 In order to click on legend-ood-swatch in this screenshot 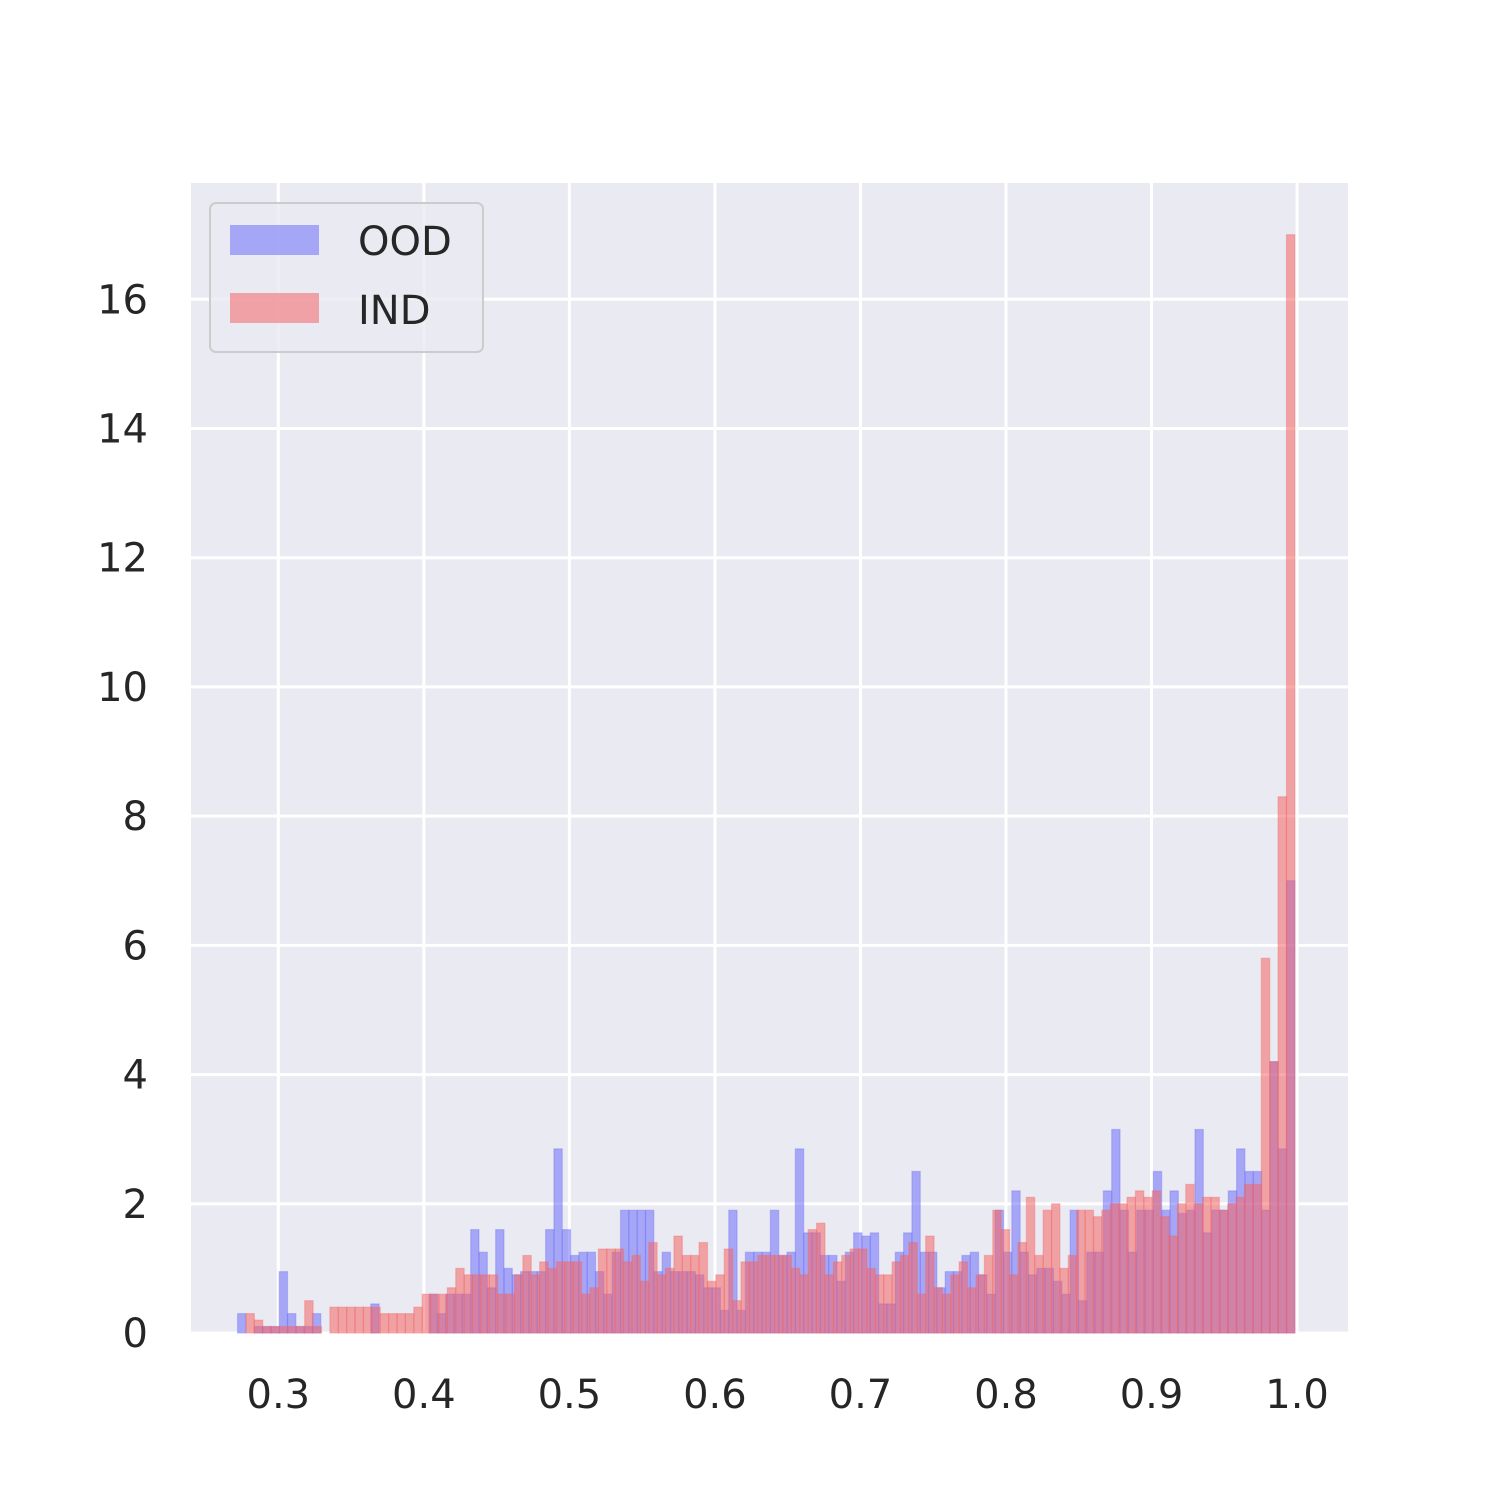, I will do `click(274, 240)`.